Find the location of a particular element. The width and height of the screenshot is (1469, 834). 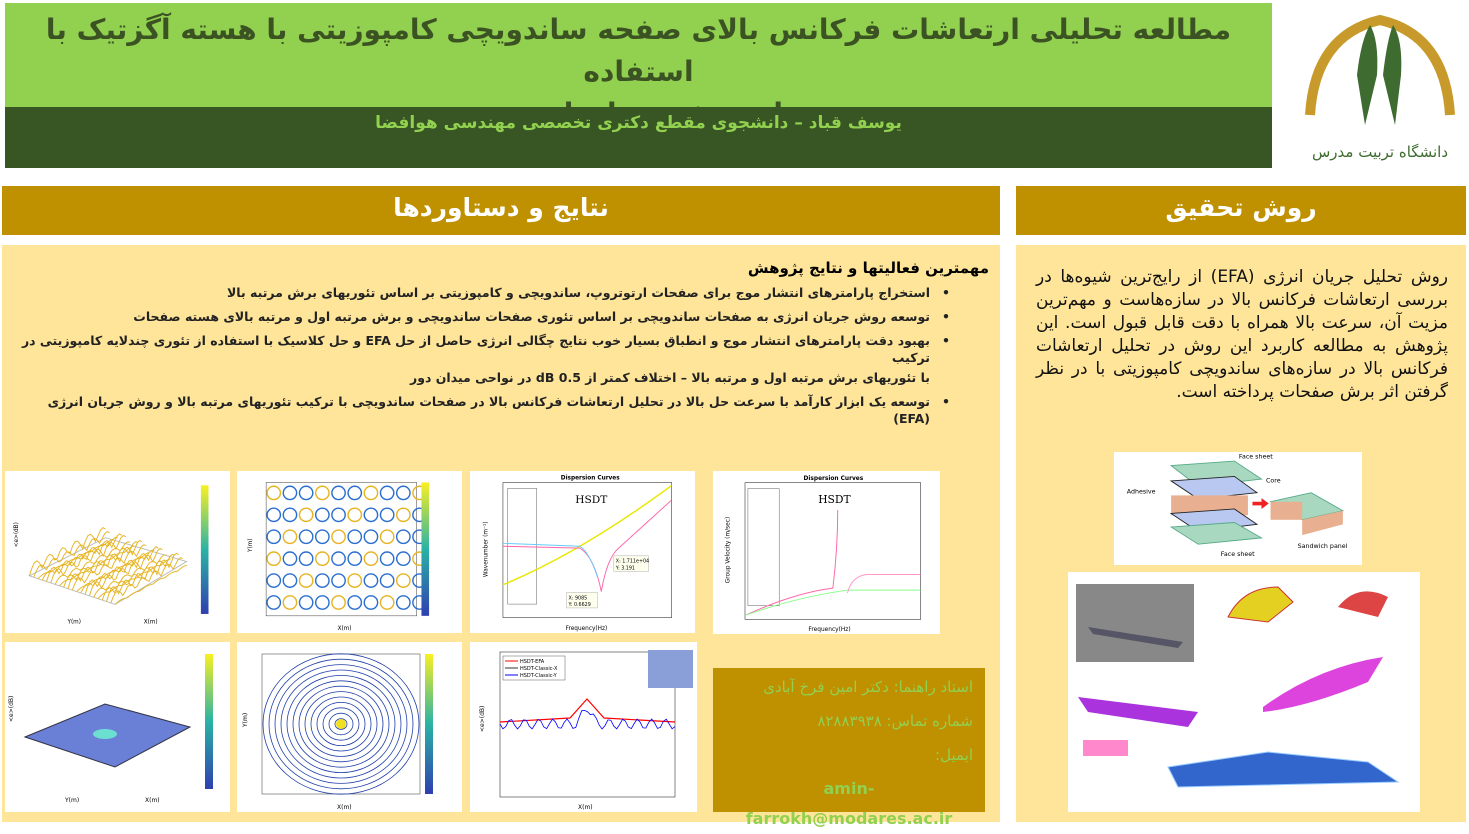

university-logo: دانشگاه تربیت مدرس is located at coordinates (1380, 87).